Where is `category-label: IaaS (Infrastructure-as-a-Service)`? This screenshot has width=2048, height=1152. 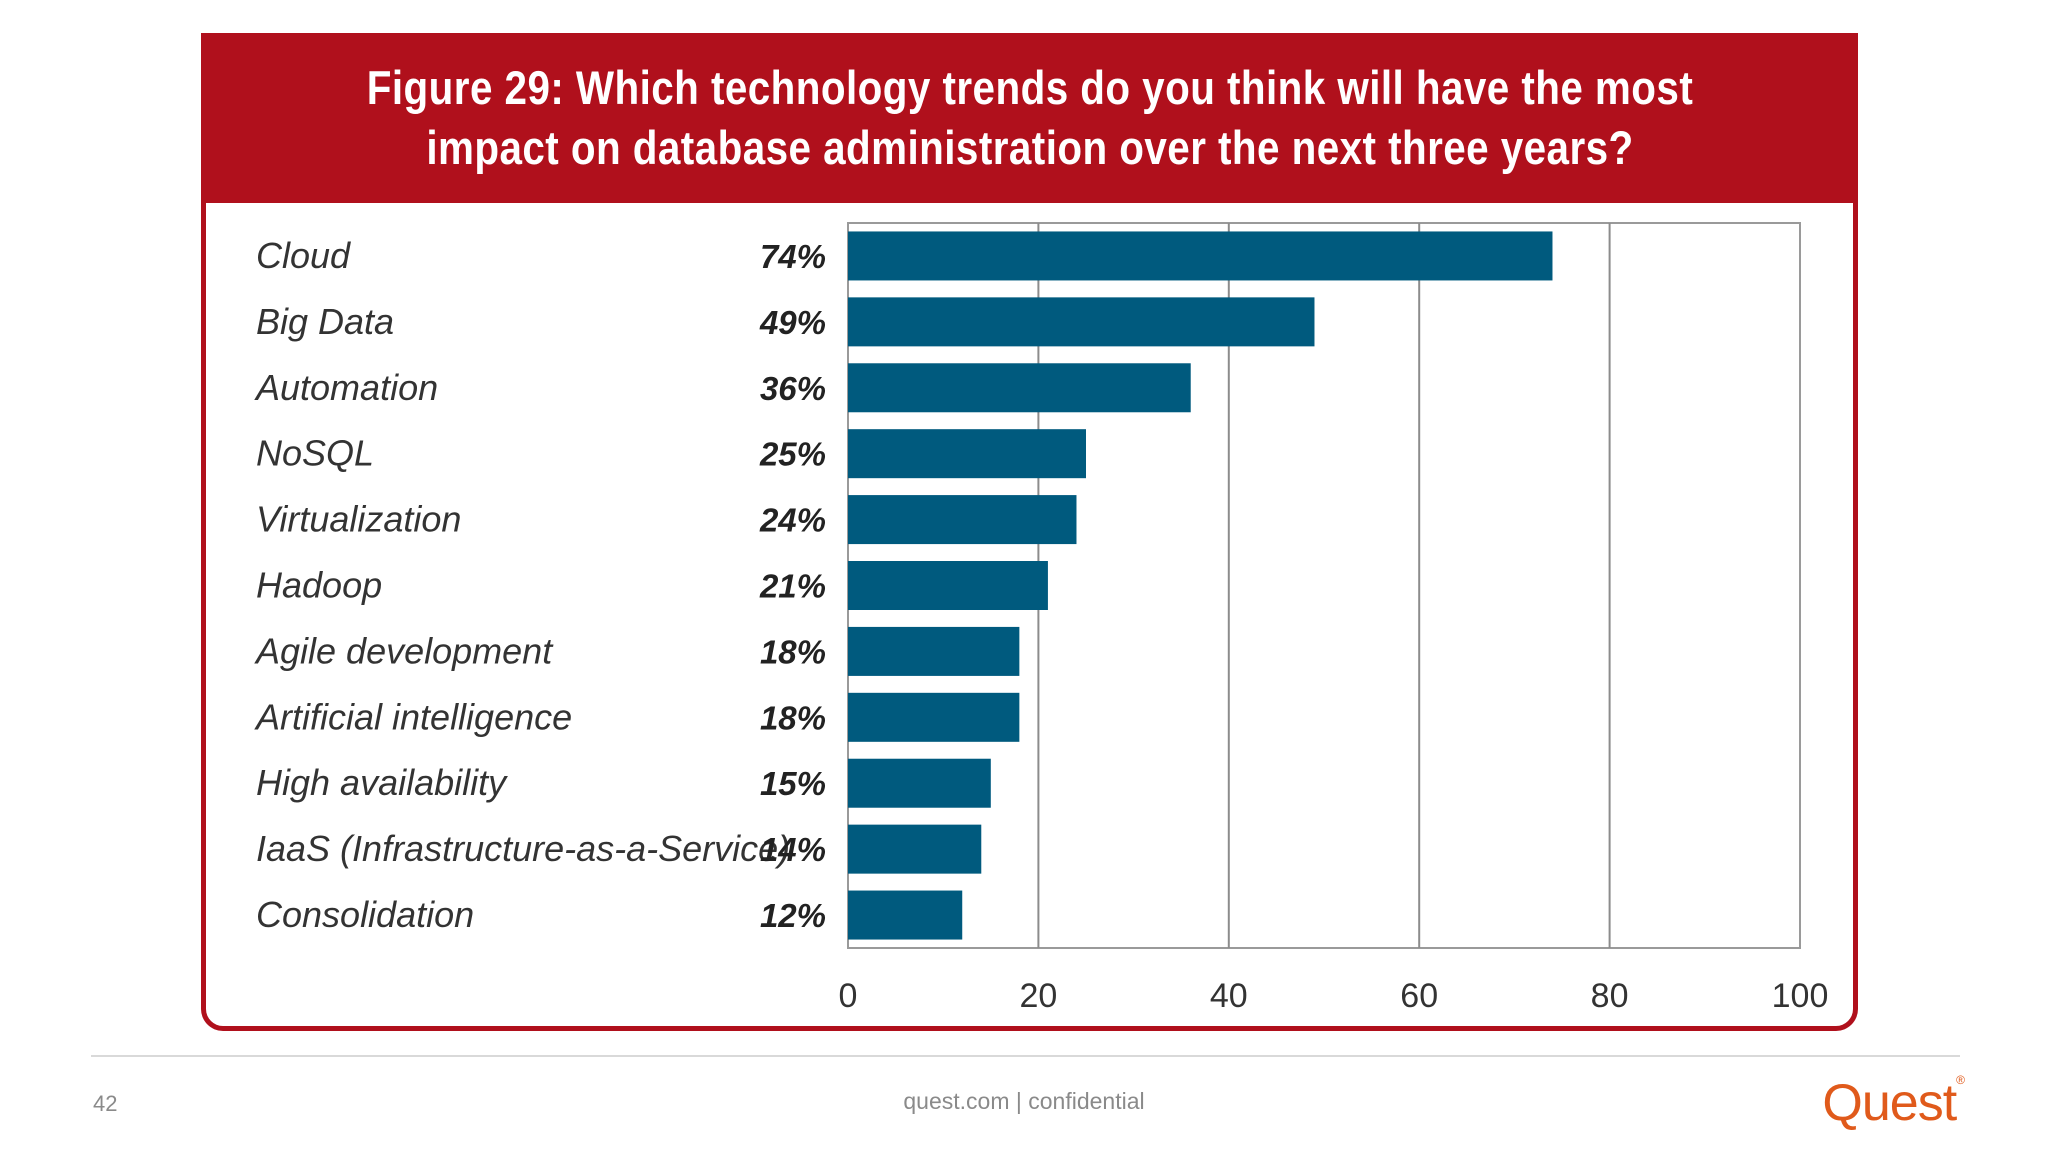 category-label: IaaS (Infrastructure-as-a-Service) is located at coordinates (523, 848).